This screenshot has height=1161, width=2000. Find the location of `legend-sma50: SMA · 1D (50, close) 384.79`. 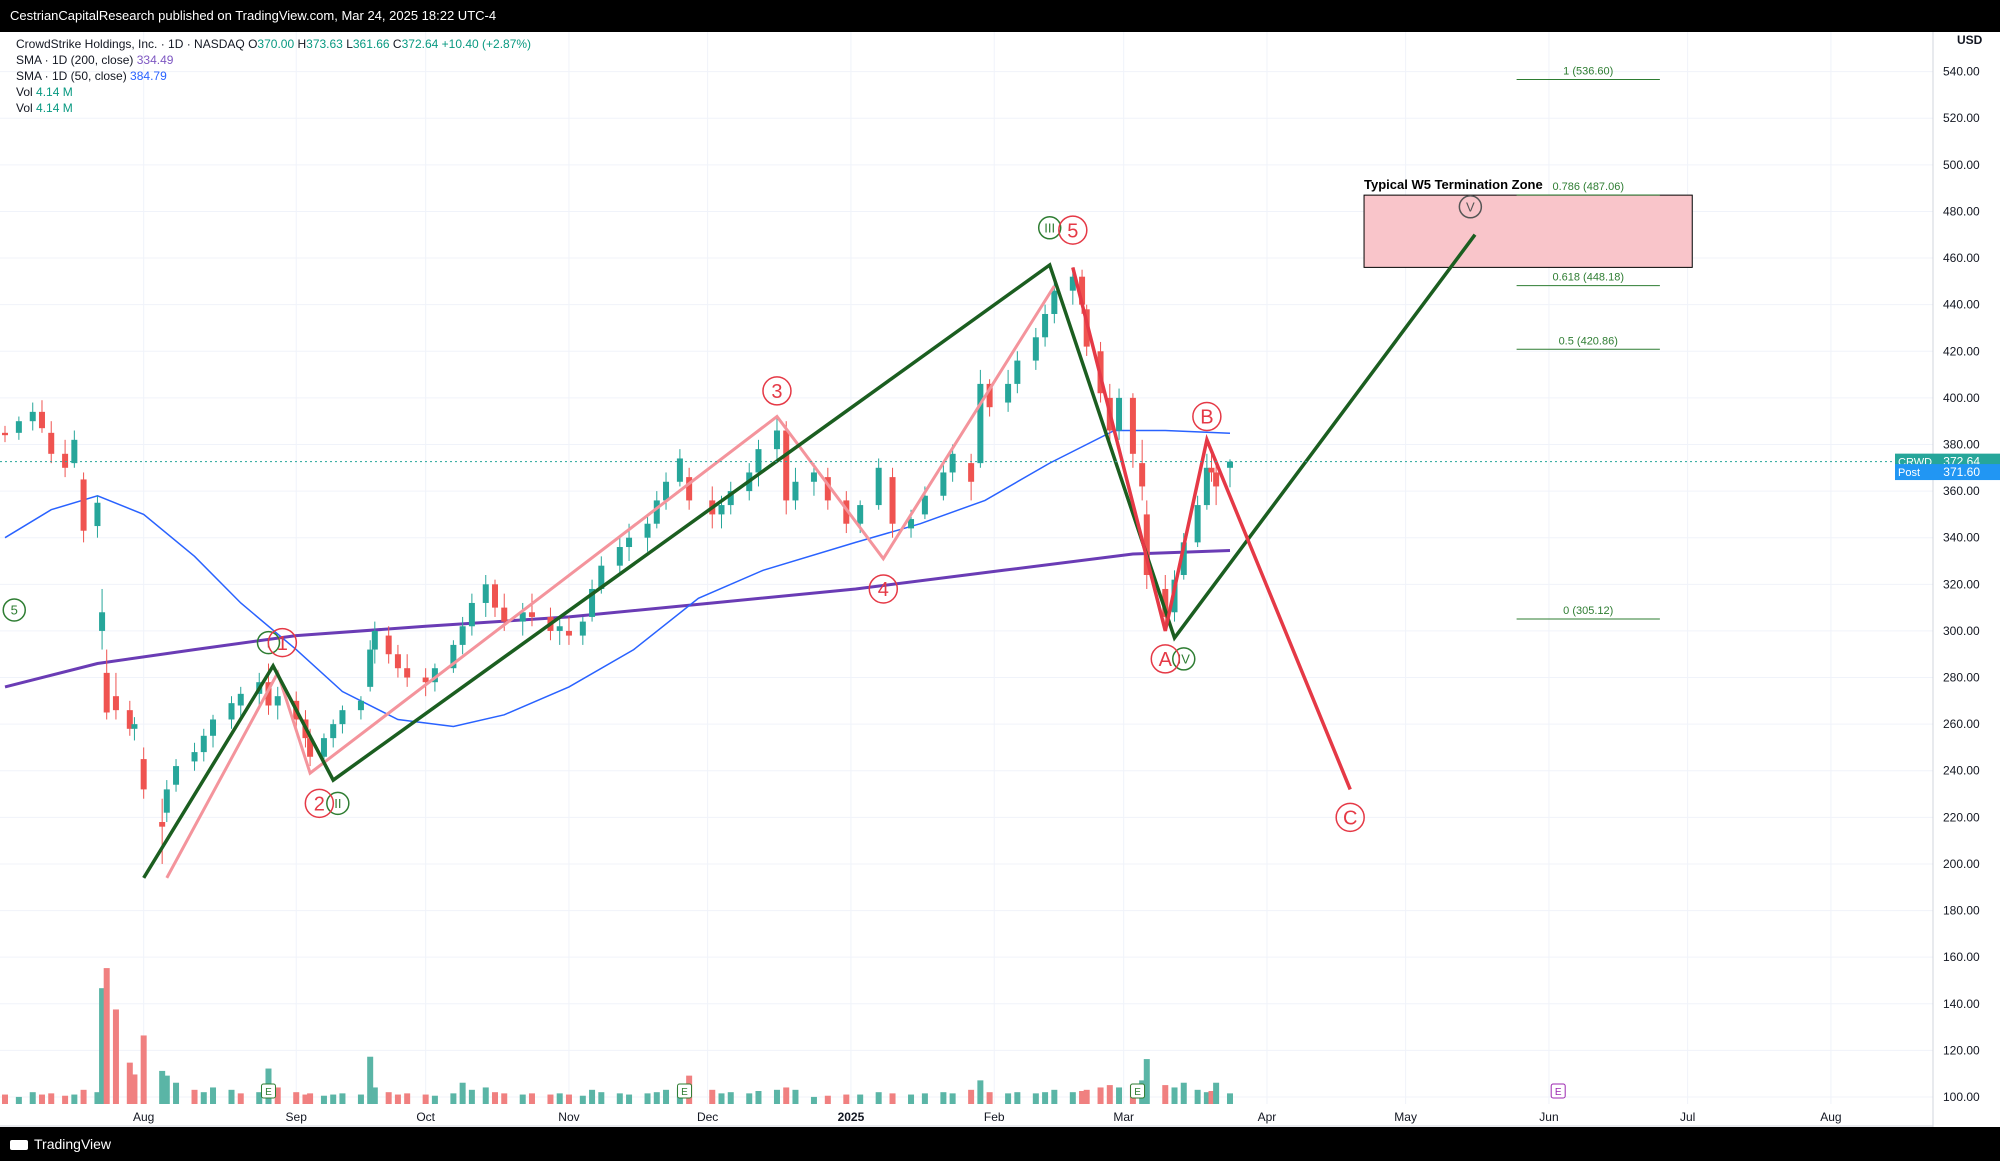

legend-sma50: SMA · 1D (50, close) 384.79 is located at coordinates (273, 76).